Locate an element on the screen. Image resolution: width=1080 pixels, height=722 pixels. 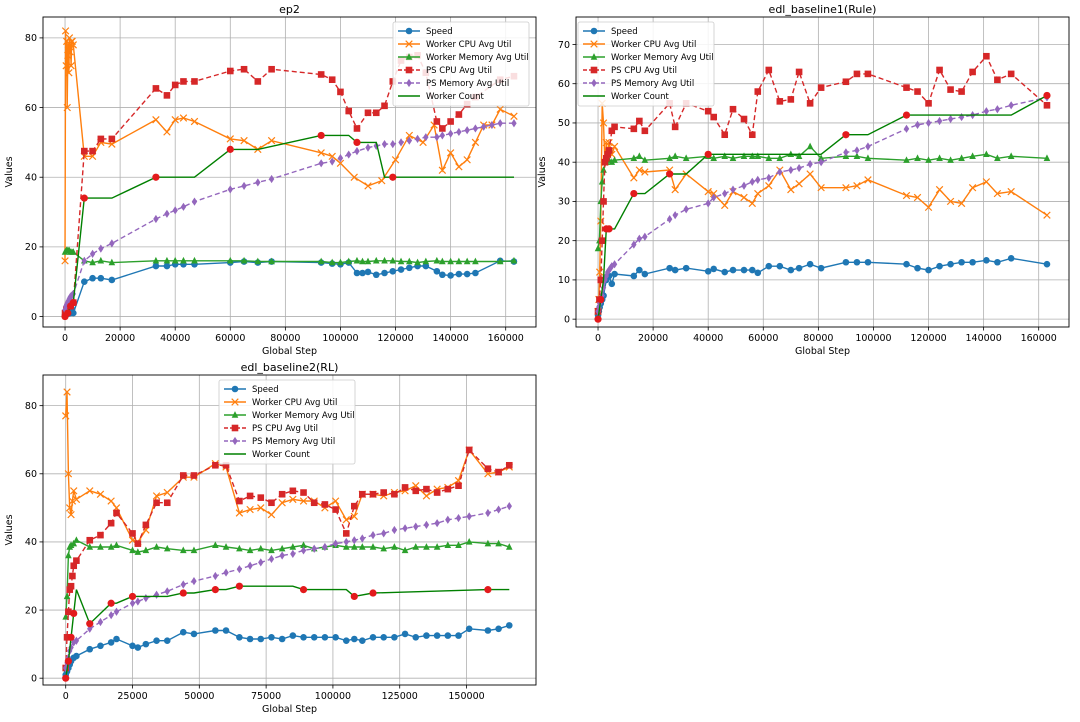
x-tick-label: 120000 is located at coordinates (395, 338).